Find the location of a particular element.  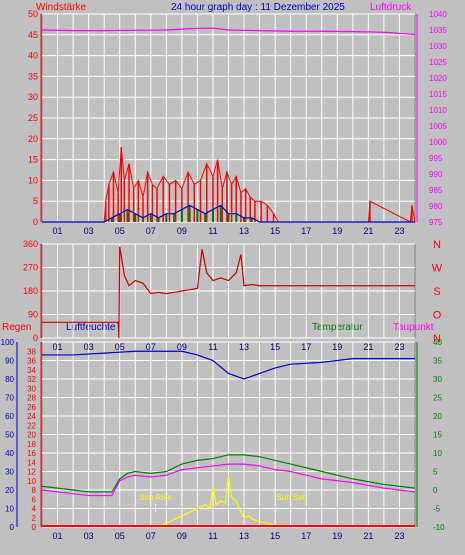

pressure-y-tick-label: 975 is located at coordinates (436, 222).